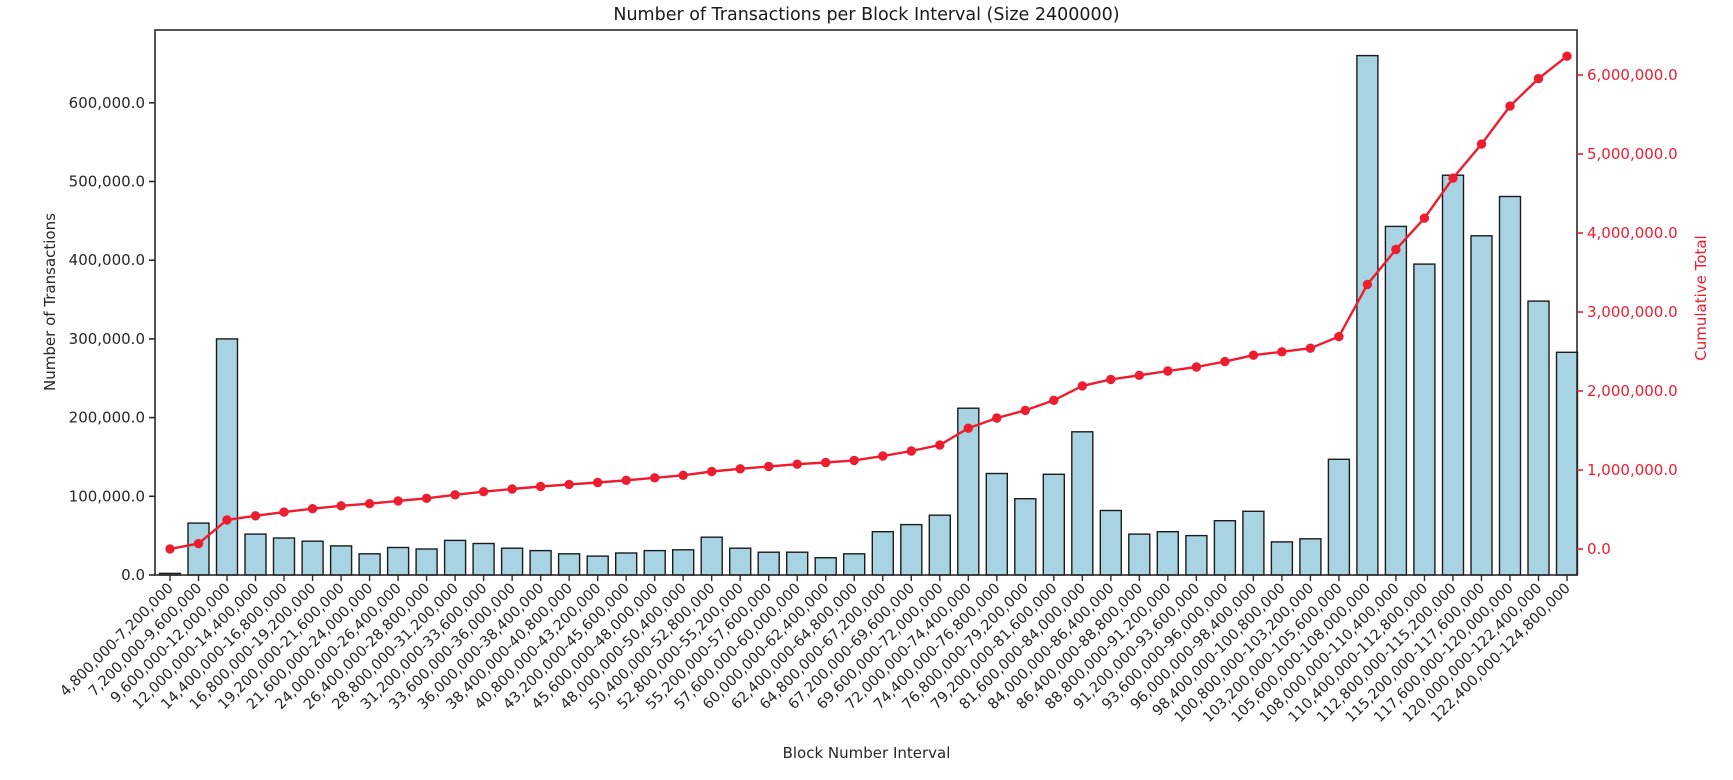 Image resolution: width=1733 pixels, height=780 pixels. Describe the element at coordinates (1632, 233) in the screenshot. I see `right-tick-label: 4,000,000.0` at that location.